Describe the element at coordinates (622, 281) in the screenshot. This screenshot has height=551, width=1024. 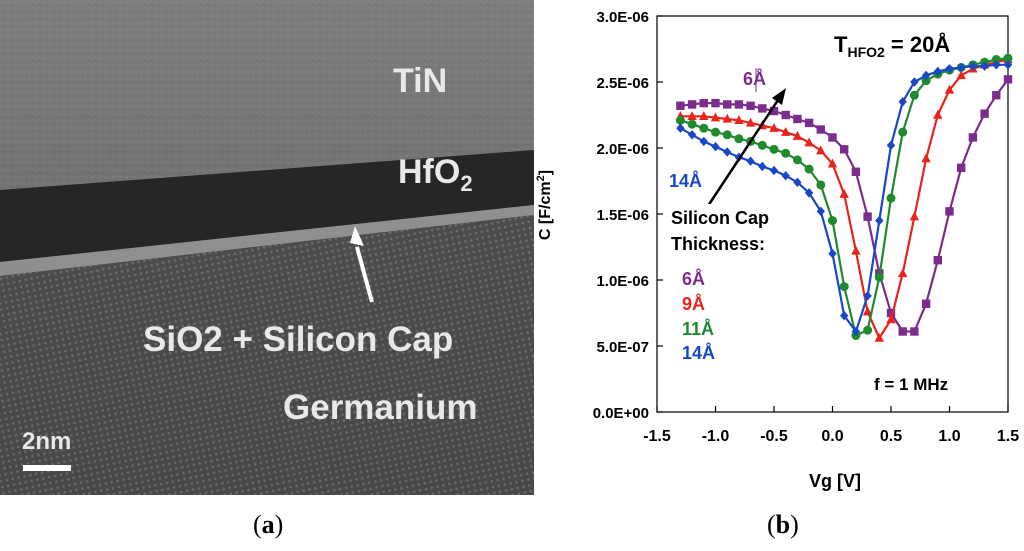
I see `y-tick-label: 1.0E-06` at that location.